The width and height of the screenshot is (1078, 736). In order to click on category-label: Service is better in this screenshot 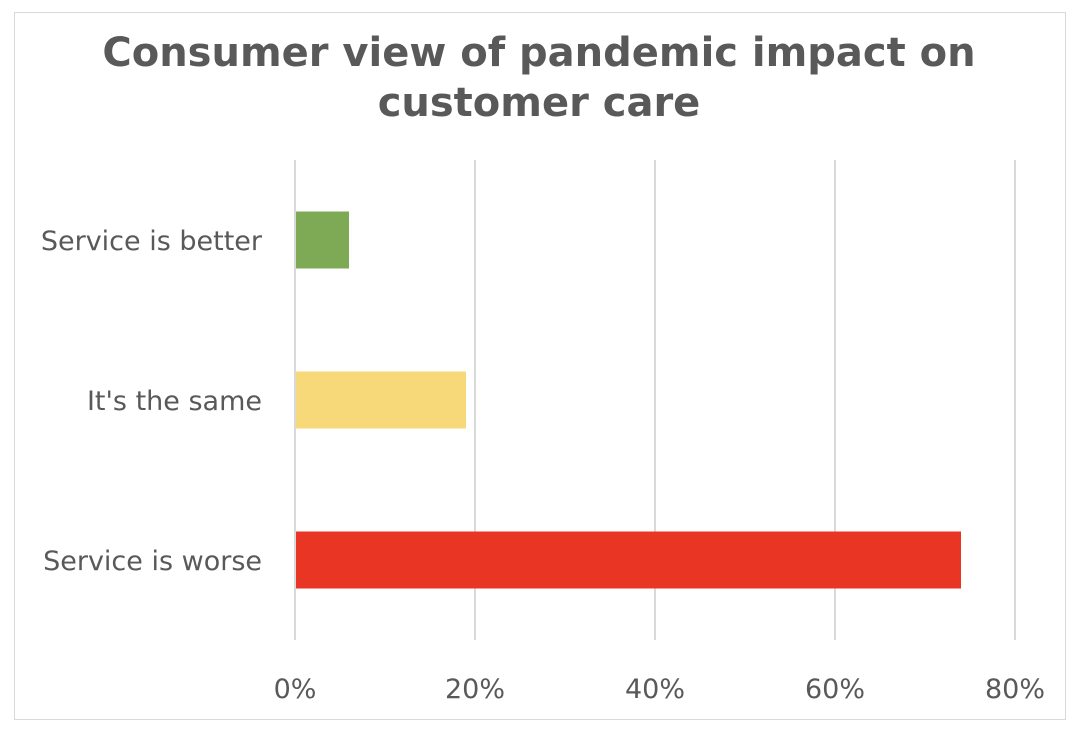, I will do `click(152, 241)`.